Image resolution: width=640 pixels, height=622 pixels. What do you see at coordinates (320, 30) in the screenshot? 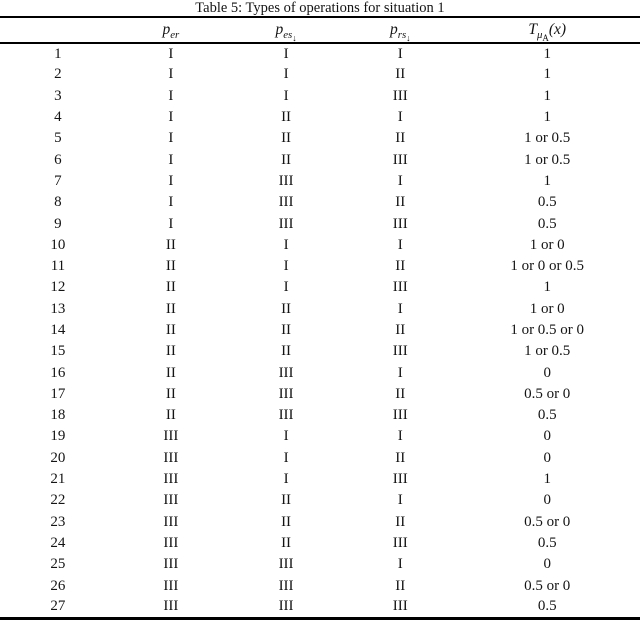
I see `header-row: per pes↓ prs↓ TμA(x)` at bounding box center [320, 30].